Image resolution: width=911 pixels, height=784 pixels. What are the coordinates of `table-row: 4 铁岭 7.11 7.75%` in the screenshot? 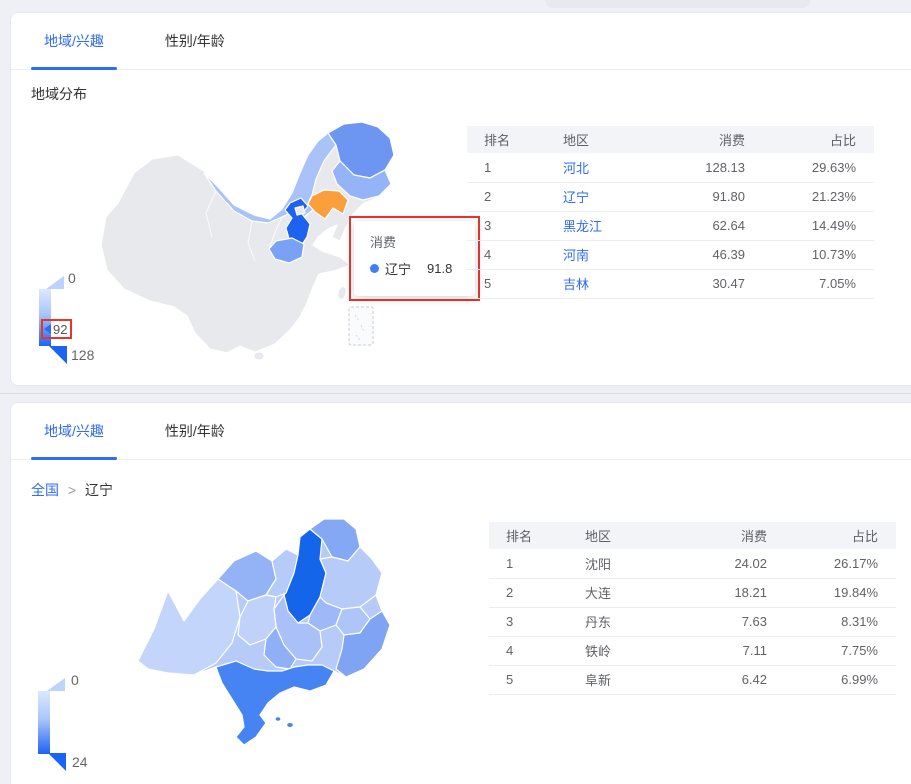 It's located at (692, 651).